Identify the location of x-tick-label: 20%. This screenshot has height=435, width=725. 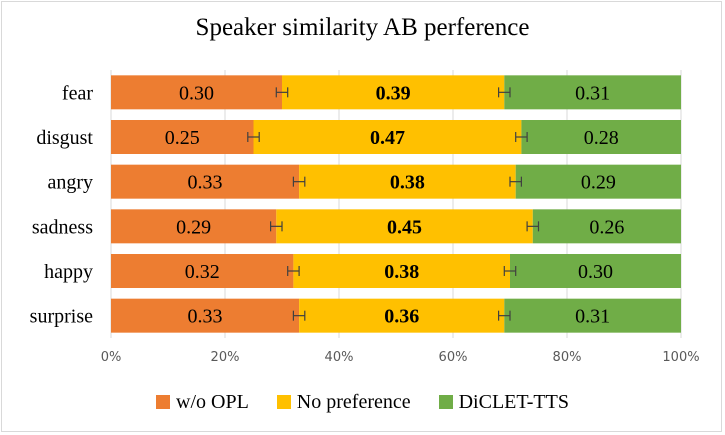
(225, 357).